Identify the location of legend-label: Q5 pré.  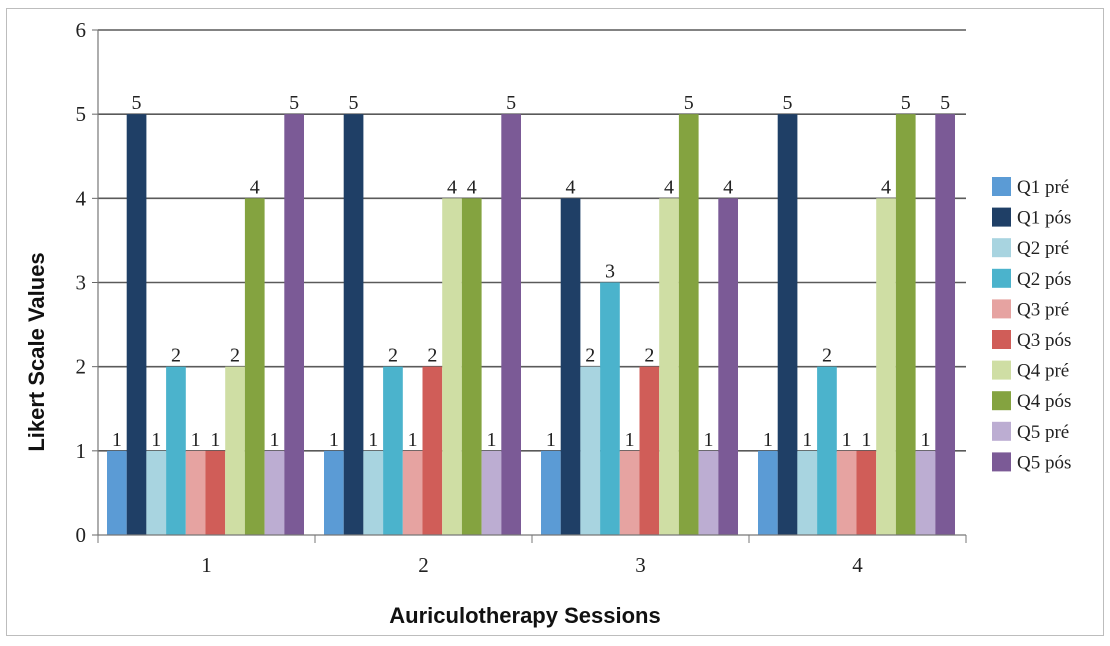
(1043, 432).